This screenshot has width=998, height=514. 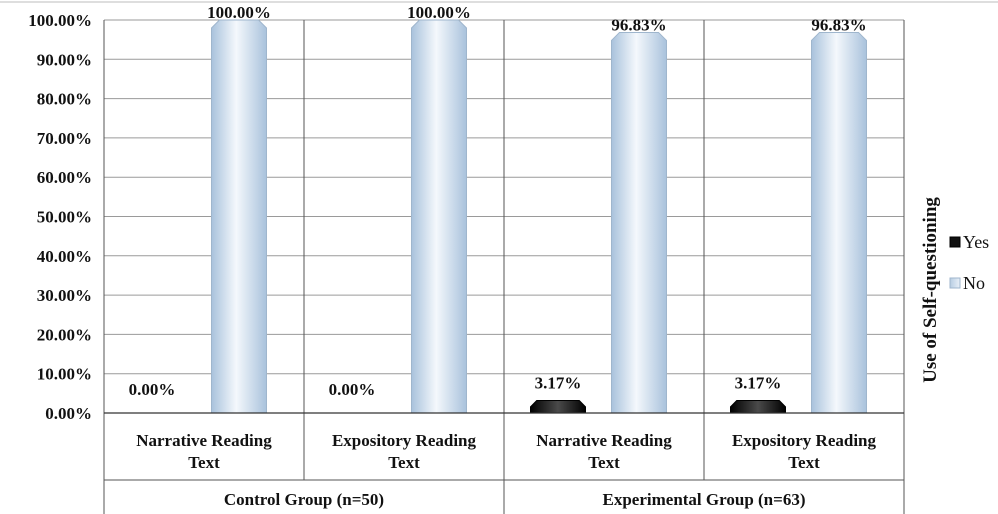 I want to click on y-tick-label: 100.00%, so click(x=60, y=20).